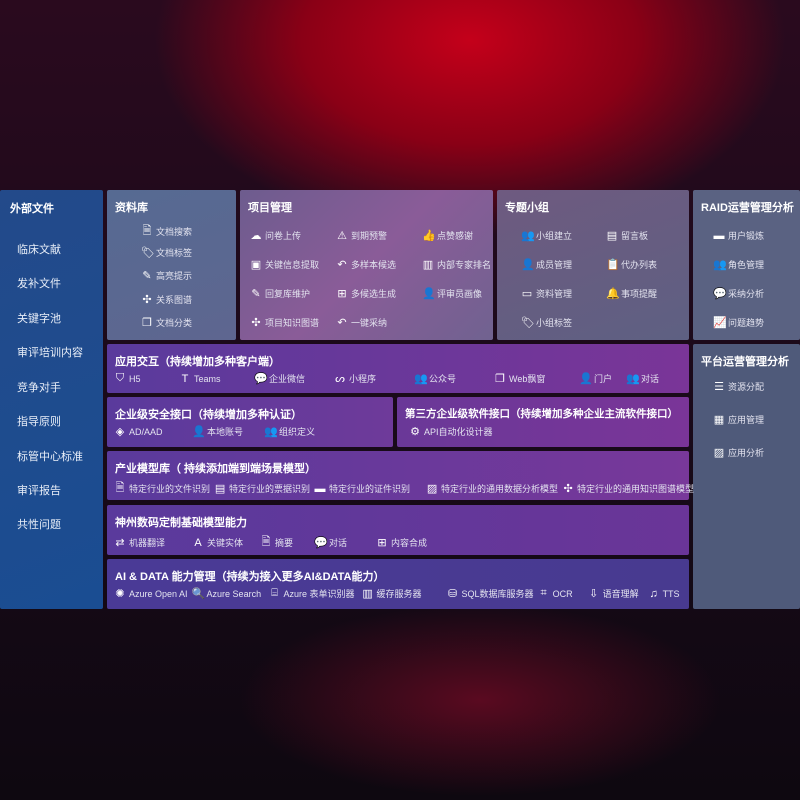  What do you see at coordinates (746, 265) in the screenshot?
I see `feature-label: 角色管理` at bounding box center [746, 265].